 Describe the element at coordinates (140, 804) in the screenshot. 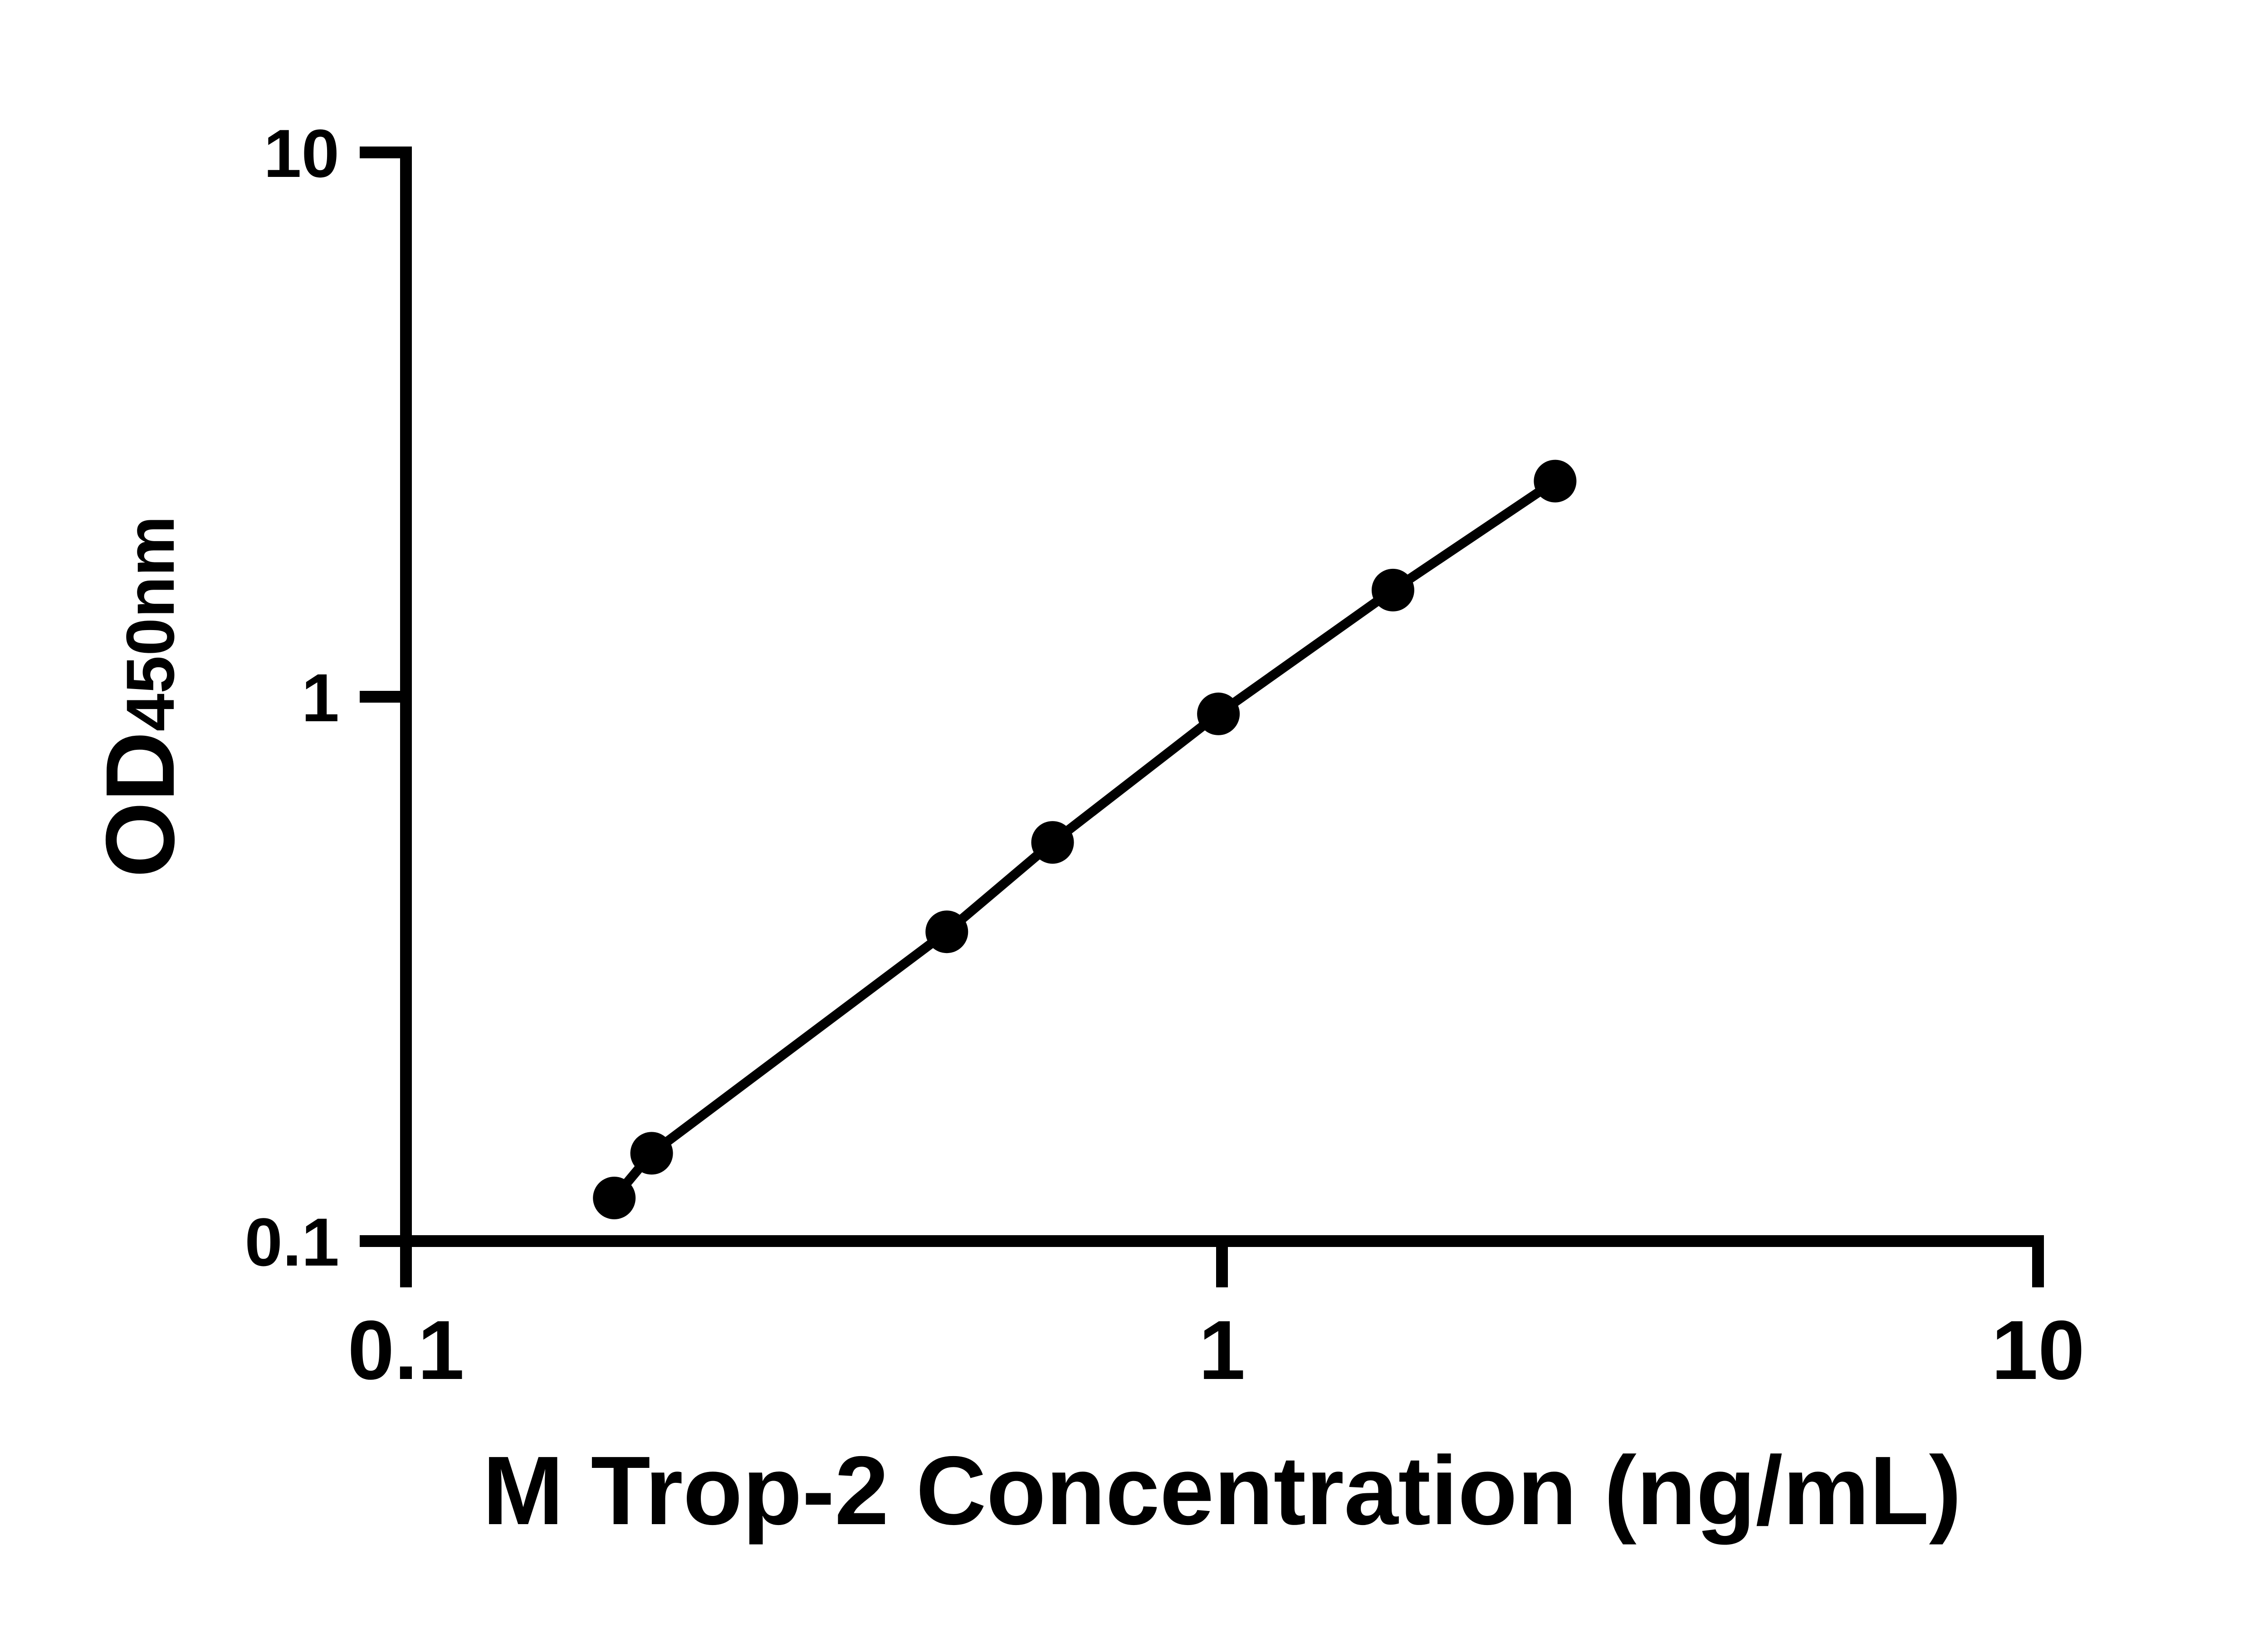

I see `y-axis-title-main: OD` at that location.